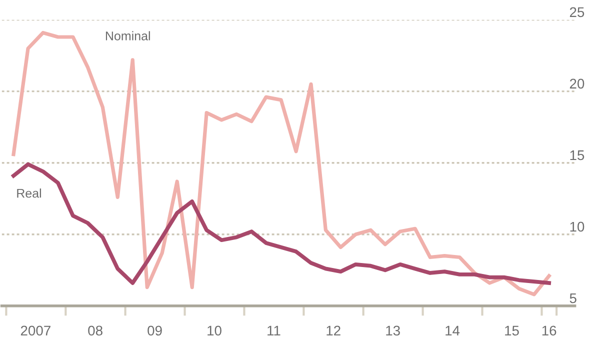 Image resolution: width=600 pixels, height=348 pixels. What do you see at coordinates (35, 331) in the screenshot?
I see `x-tick-label: 2007` at bounding box center [35, 331].